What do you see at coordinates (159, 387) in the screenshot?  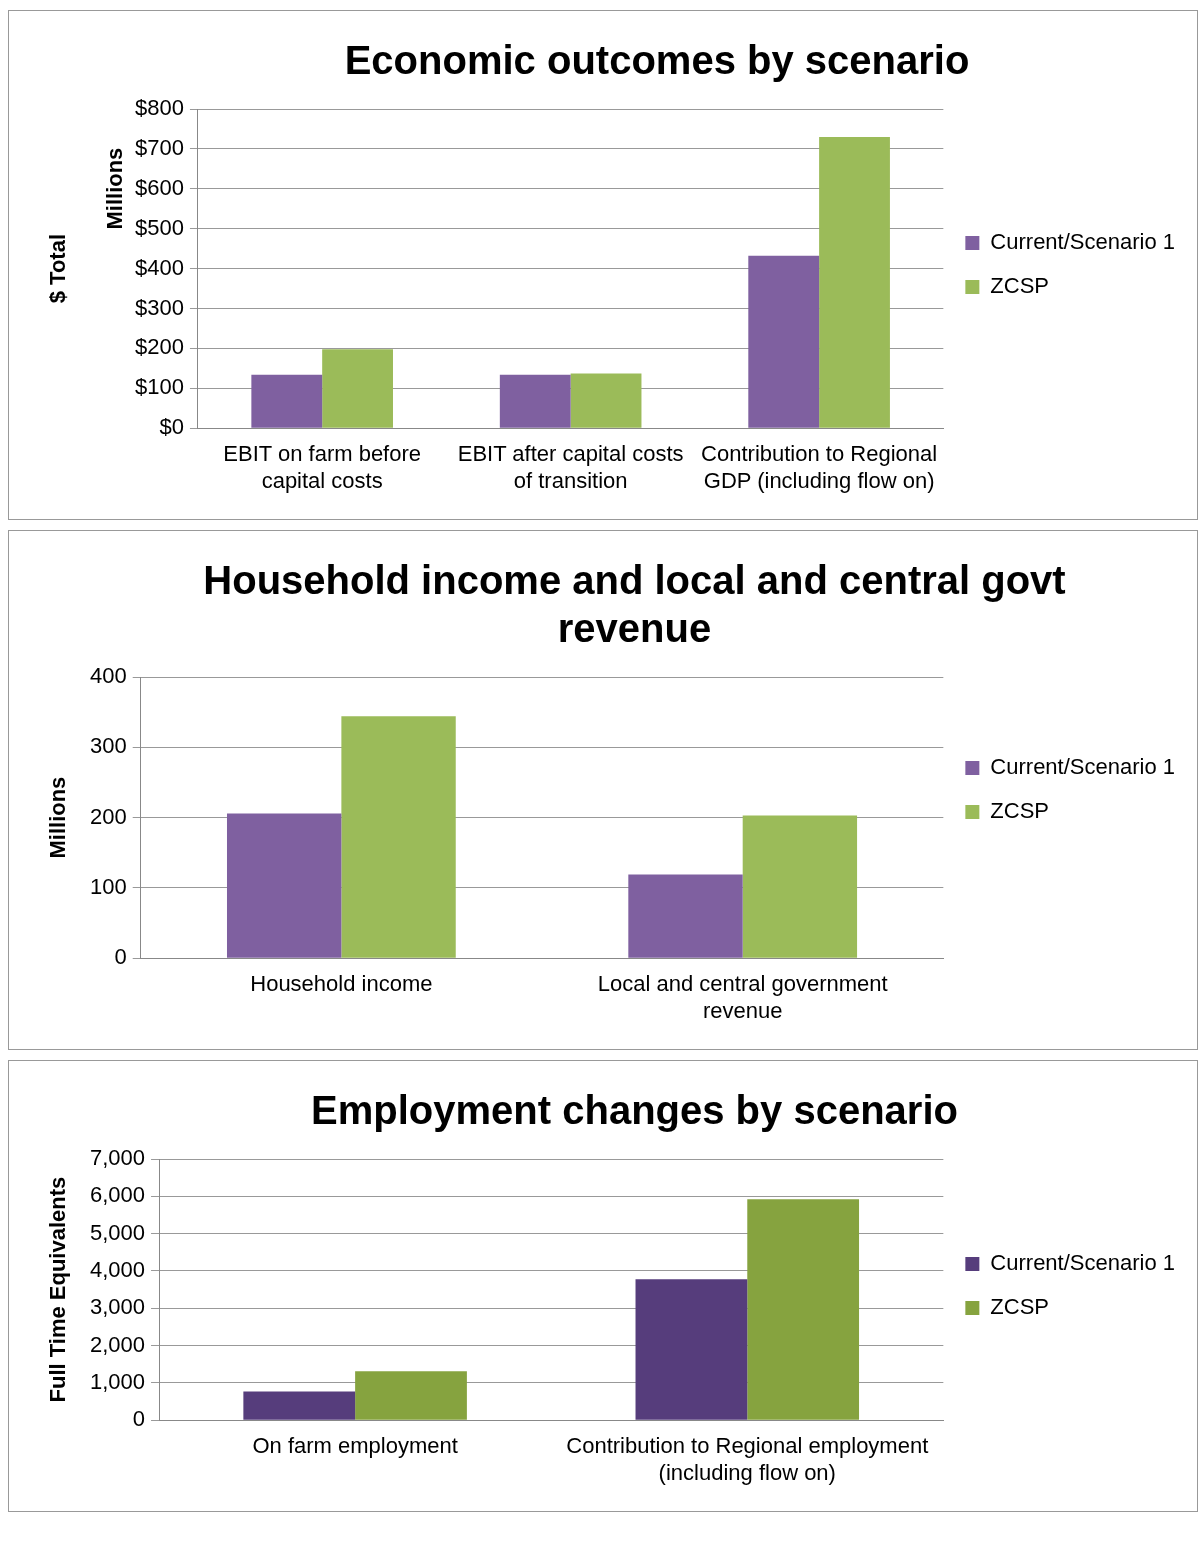 I see `y-tick-label: $100` at bounding box center [159, 387].